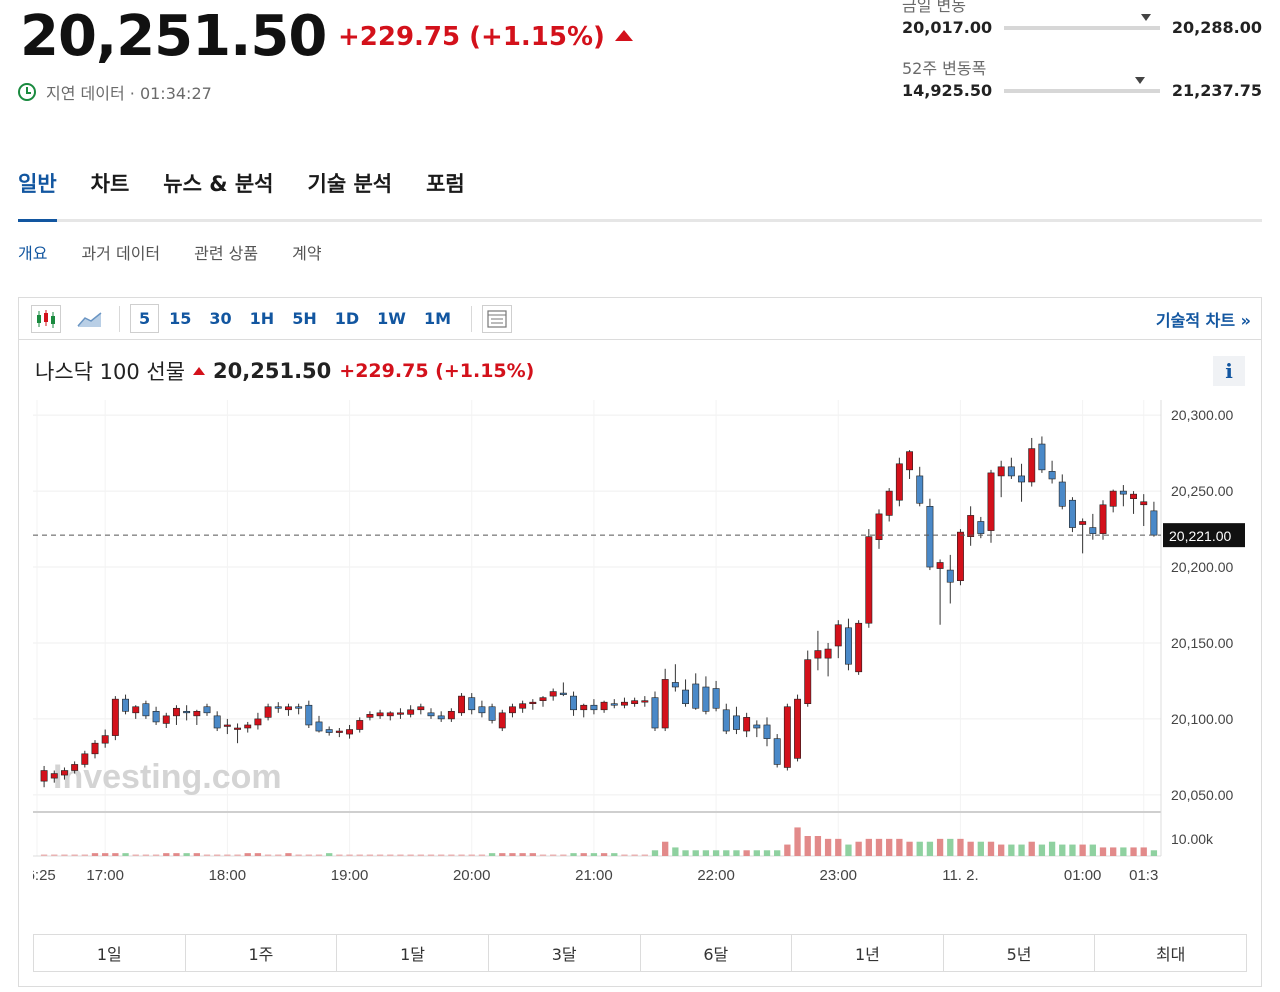  Describe the element at coordinates (1143, 875) in the screenshot. I see `x-tick-label: 01:3` at that location.